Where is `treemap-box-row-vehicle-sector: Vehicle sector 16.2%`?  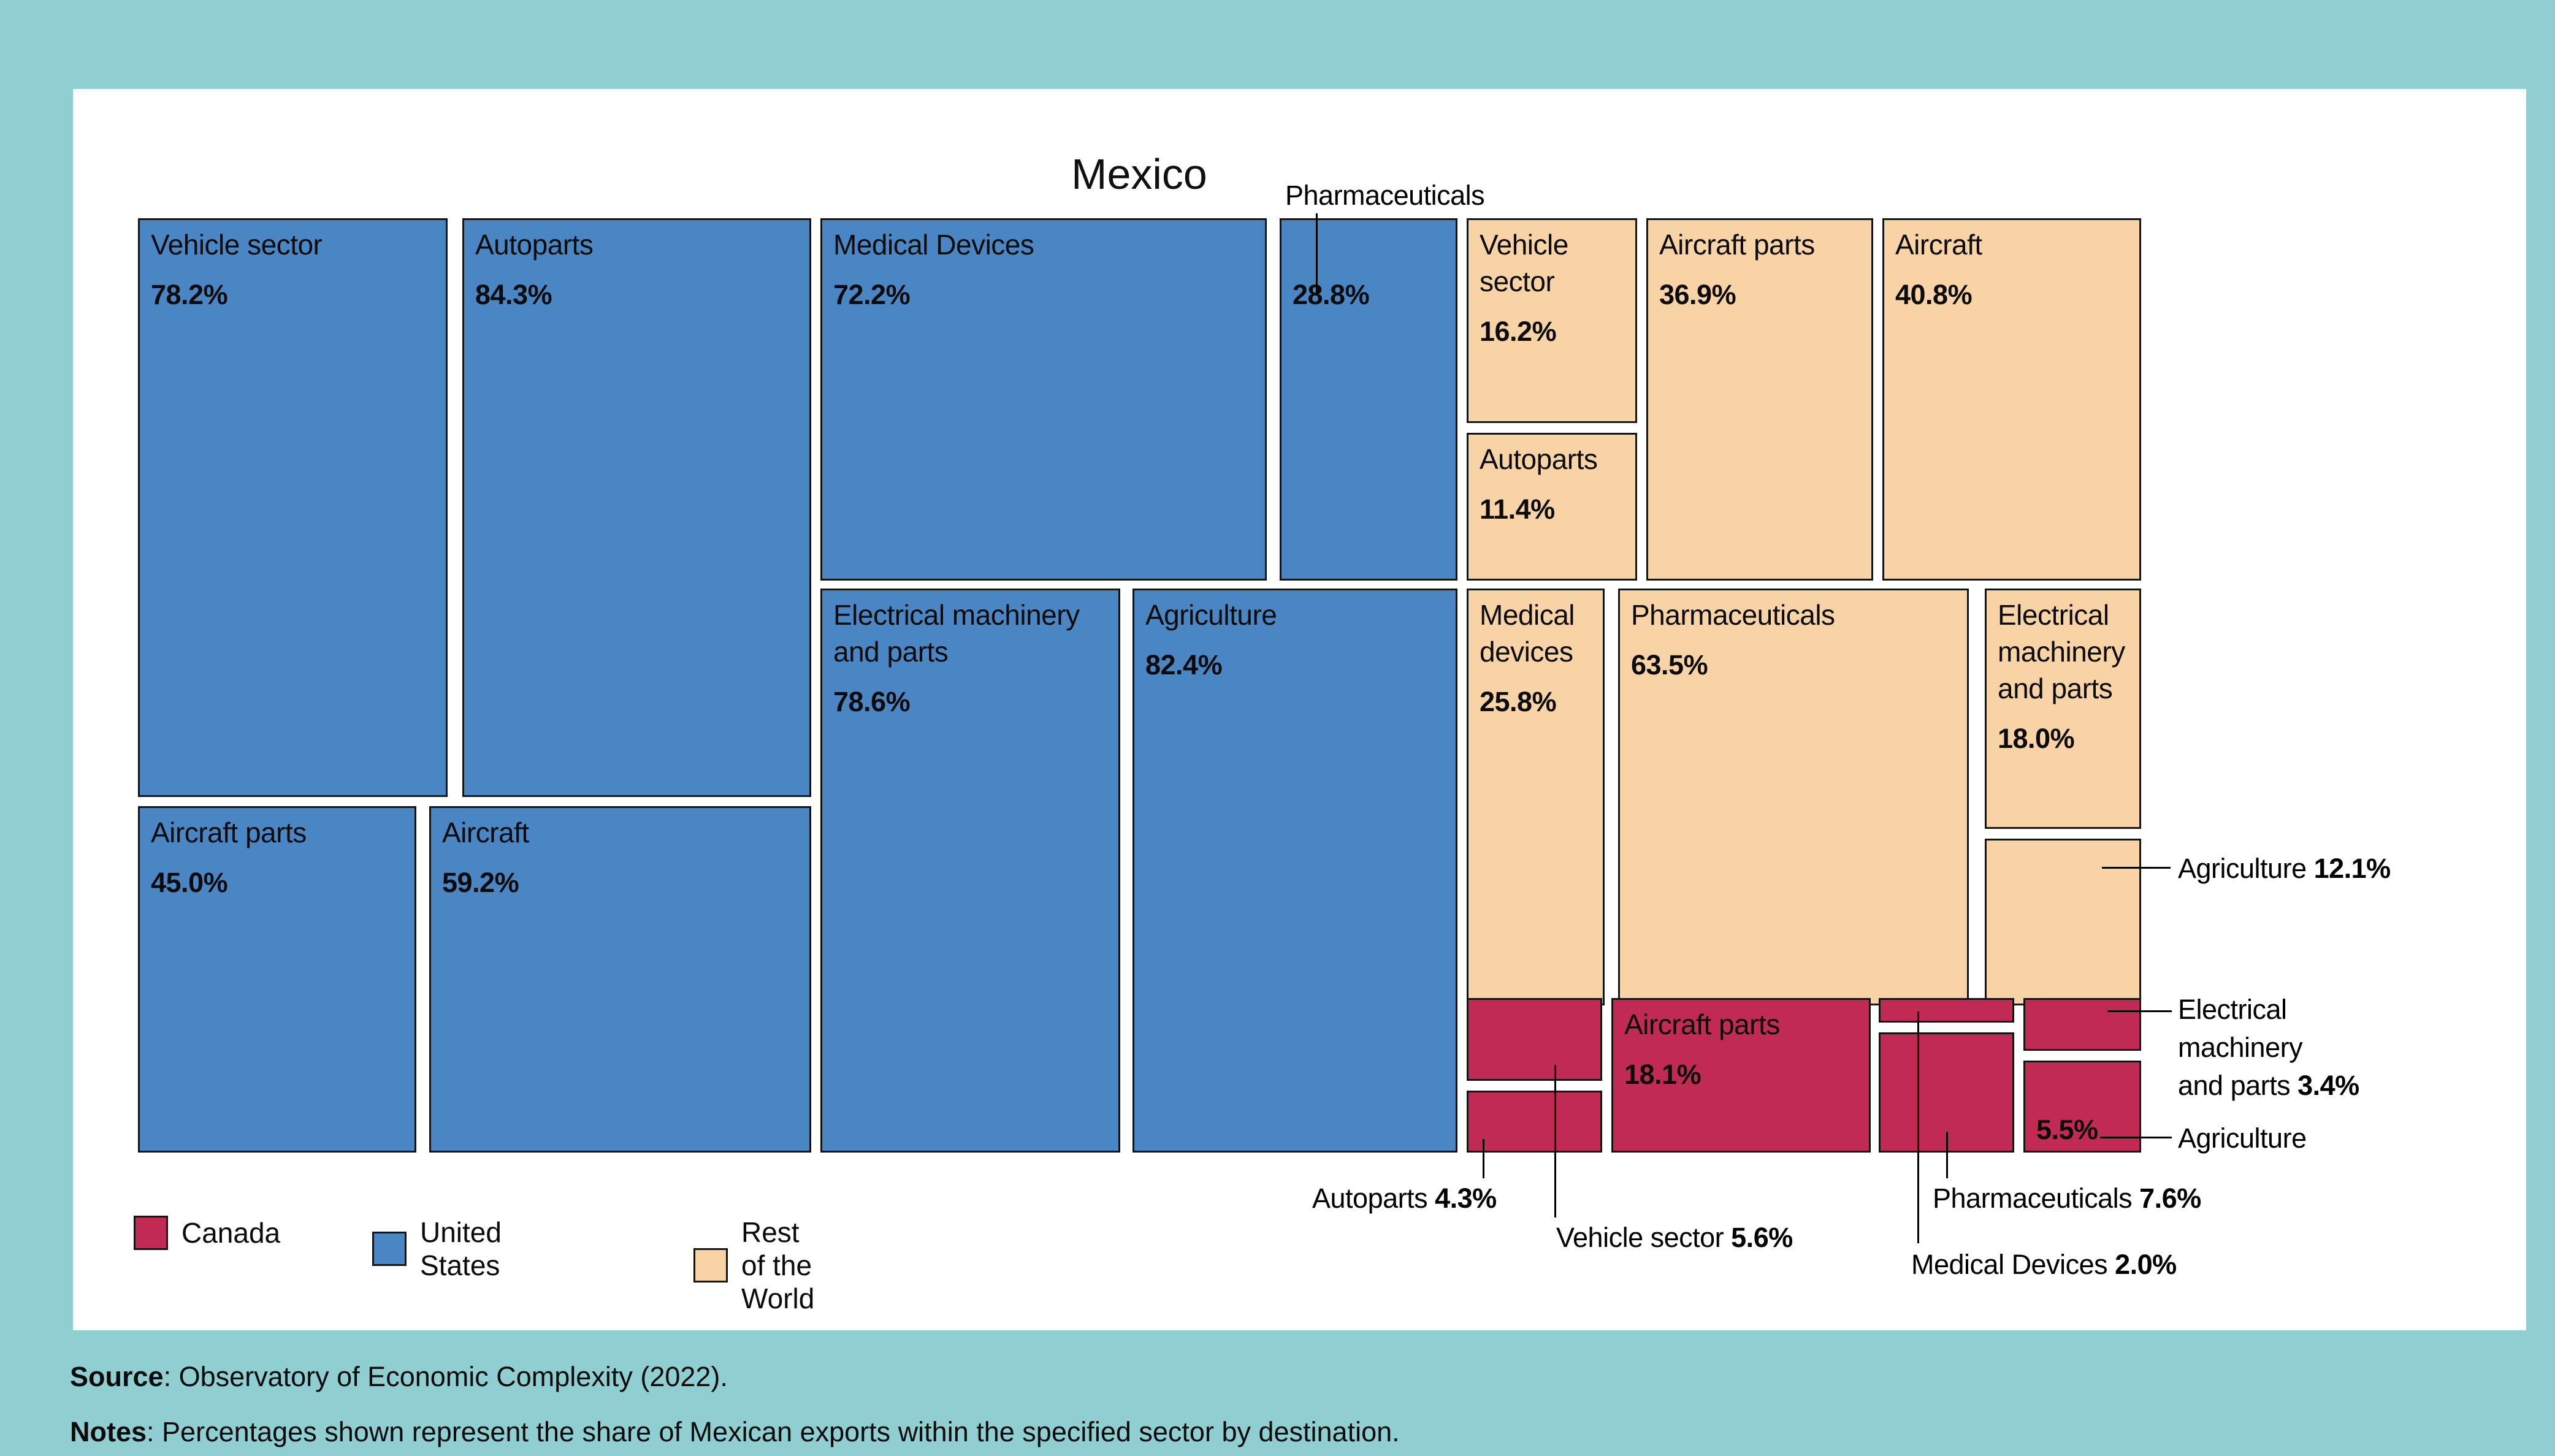 treemap-box-row-vehicle-sector: Vehicle sector 16.2% is located at coordinates (1552, 321).